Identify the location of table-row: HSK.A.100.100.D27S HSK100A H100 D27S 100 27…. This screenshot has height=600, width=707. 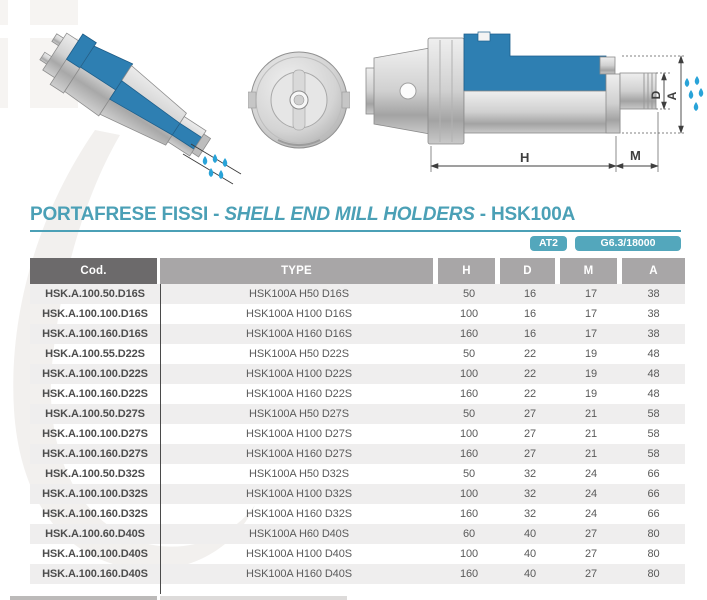
(357, 434).